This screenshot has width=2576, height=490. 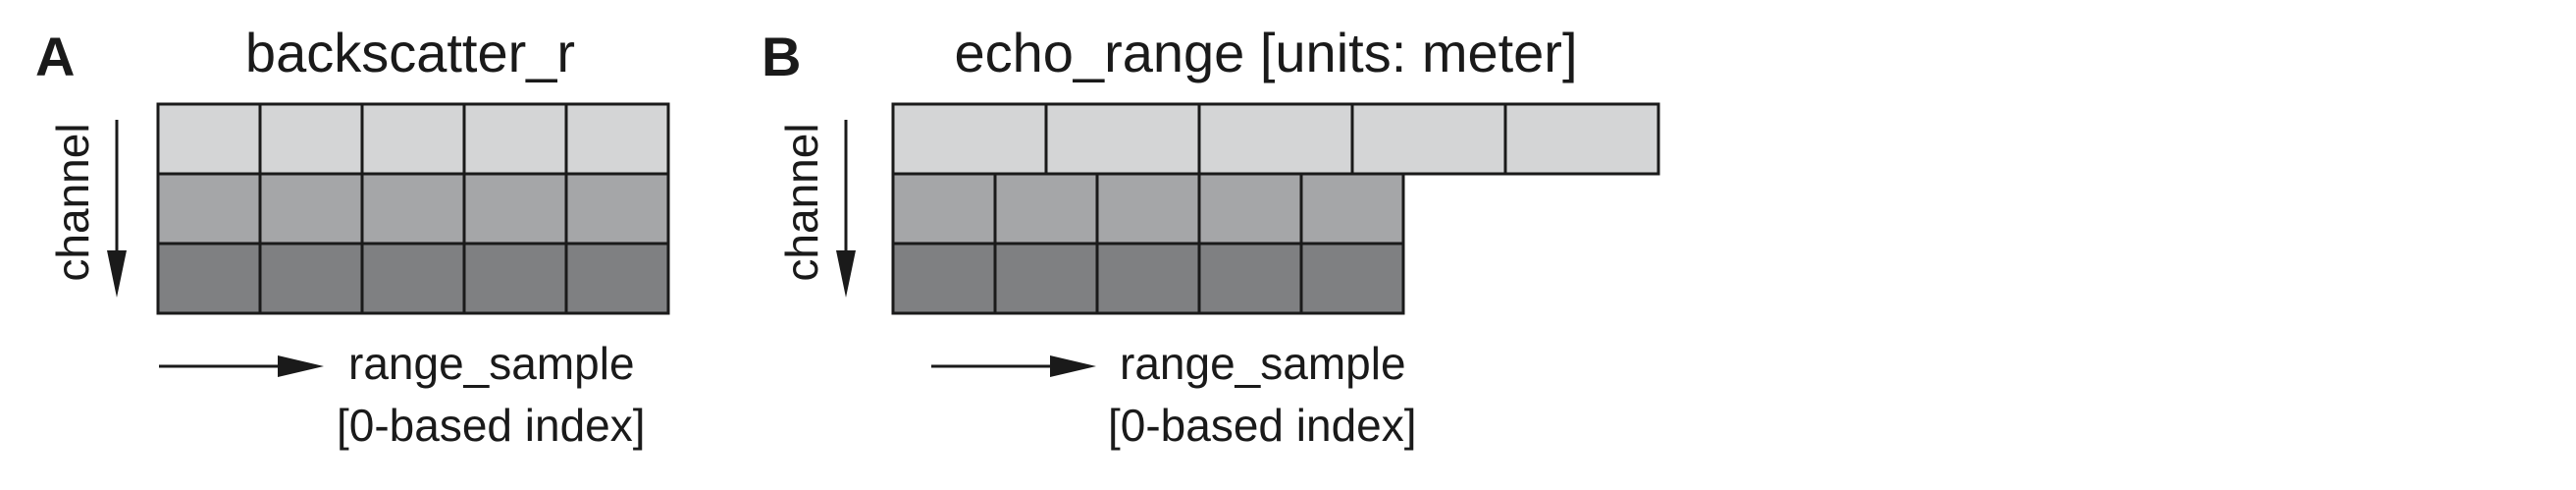 I want to click on panel-b-x-axis-sublabel: [0-based index], so click(x=1262, y=425).